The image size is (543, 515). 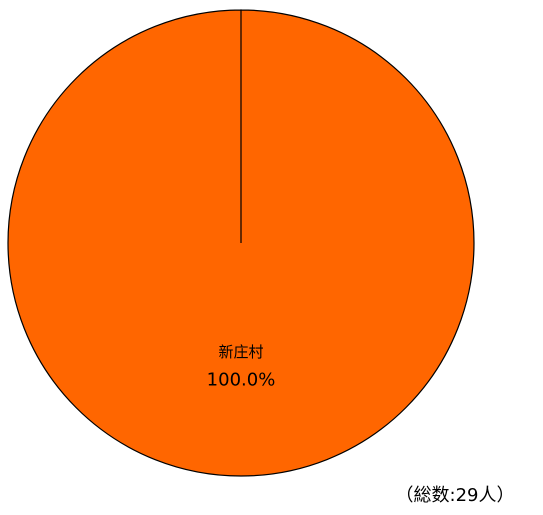 What do you see at coordinates (455, 495) in the screenshot?
I see `total-note: （総数:29人）` at bounding box center [455, 495].